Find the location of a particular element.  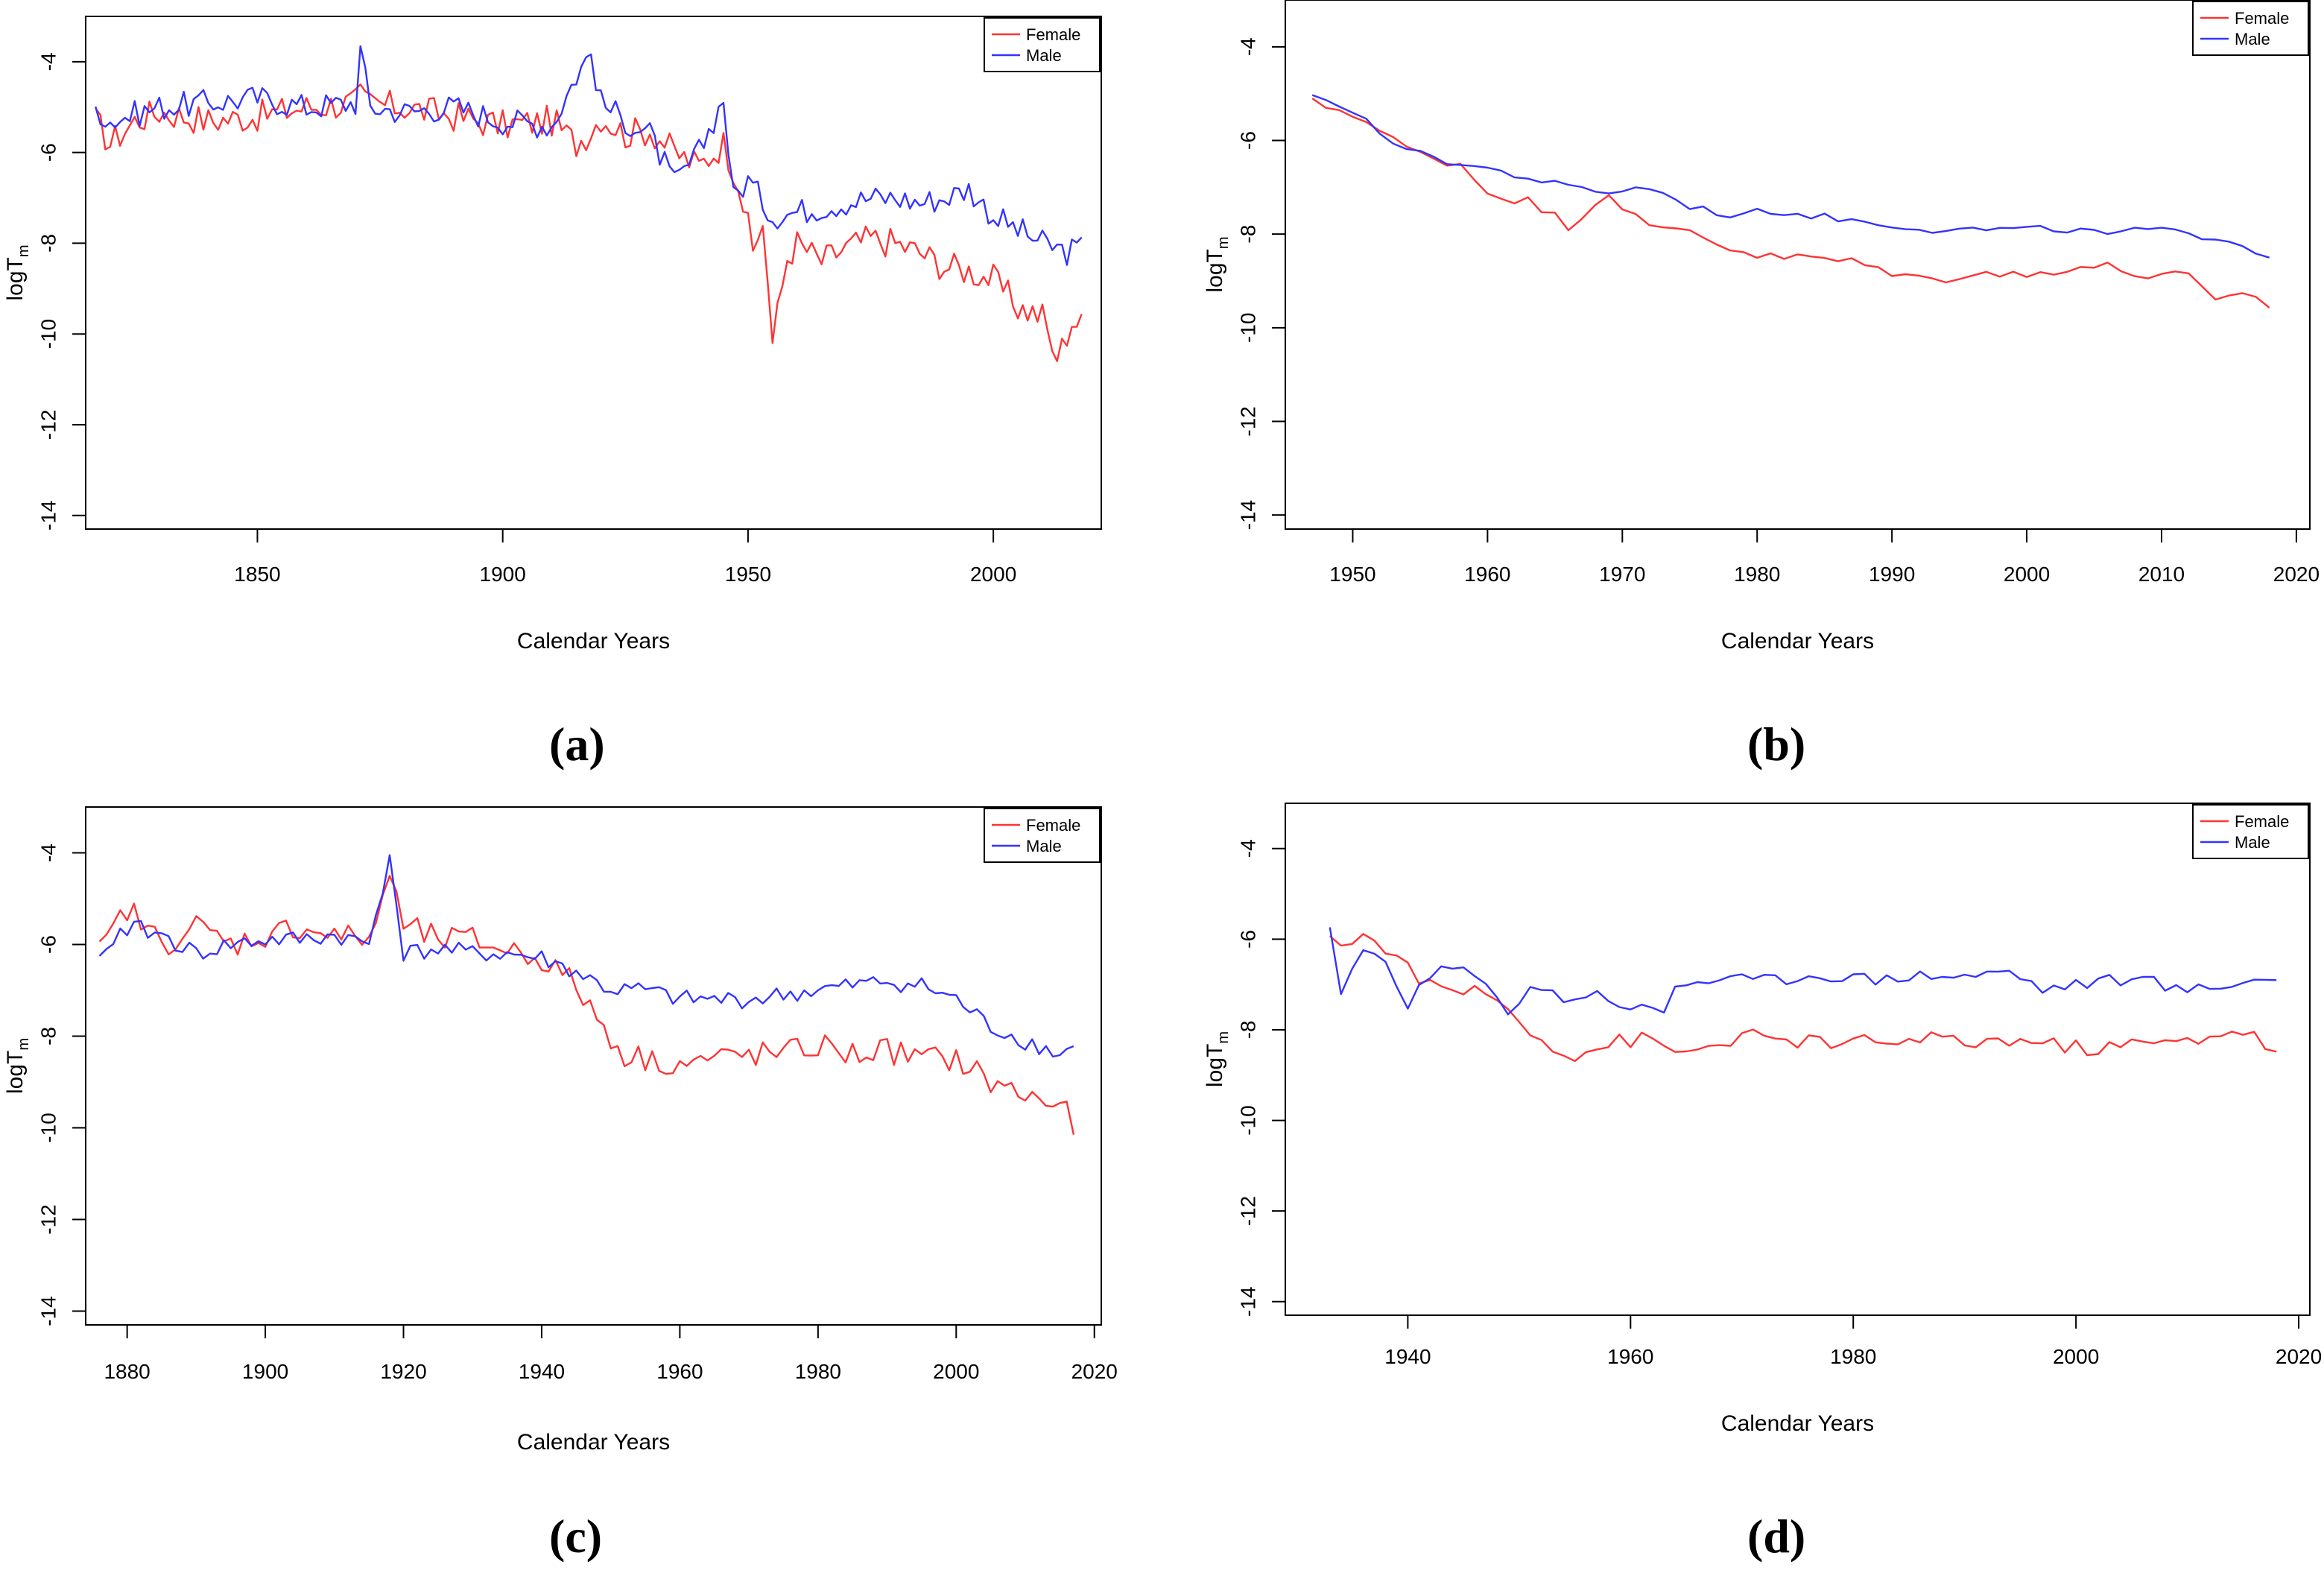

x-tick-label: 1970 is located at coordinates (1622, 574).